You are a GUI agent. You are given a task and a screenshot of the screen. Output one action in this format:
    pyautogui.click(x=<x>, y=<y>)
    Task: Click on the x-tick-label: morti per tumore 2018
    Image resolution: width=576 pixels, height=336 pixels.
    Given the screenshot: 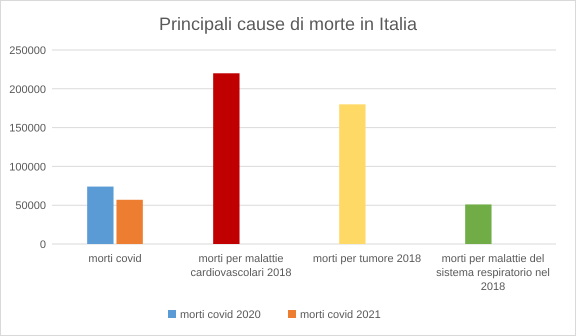 What is the action you would take?
    pyautogui.click(x=367, y=259)
    